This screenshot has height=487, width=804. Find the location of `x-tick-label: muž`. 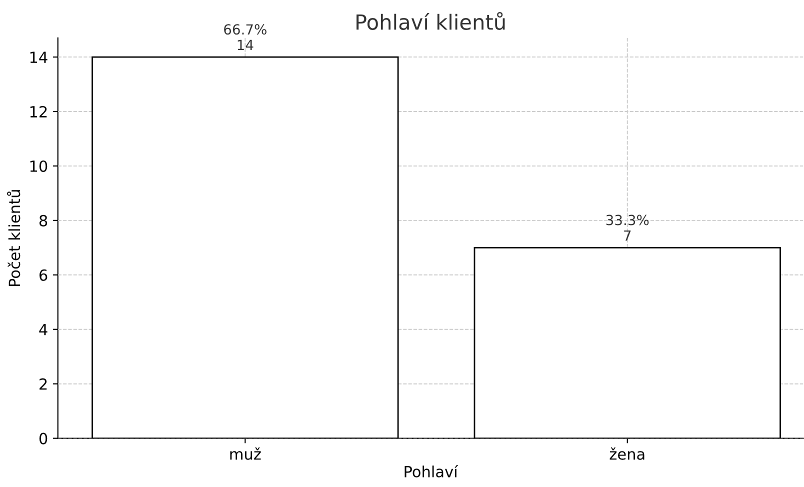

x-tick-label: muž is located at coordinates (245, 453).